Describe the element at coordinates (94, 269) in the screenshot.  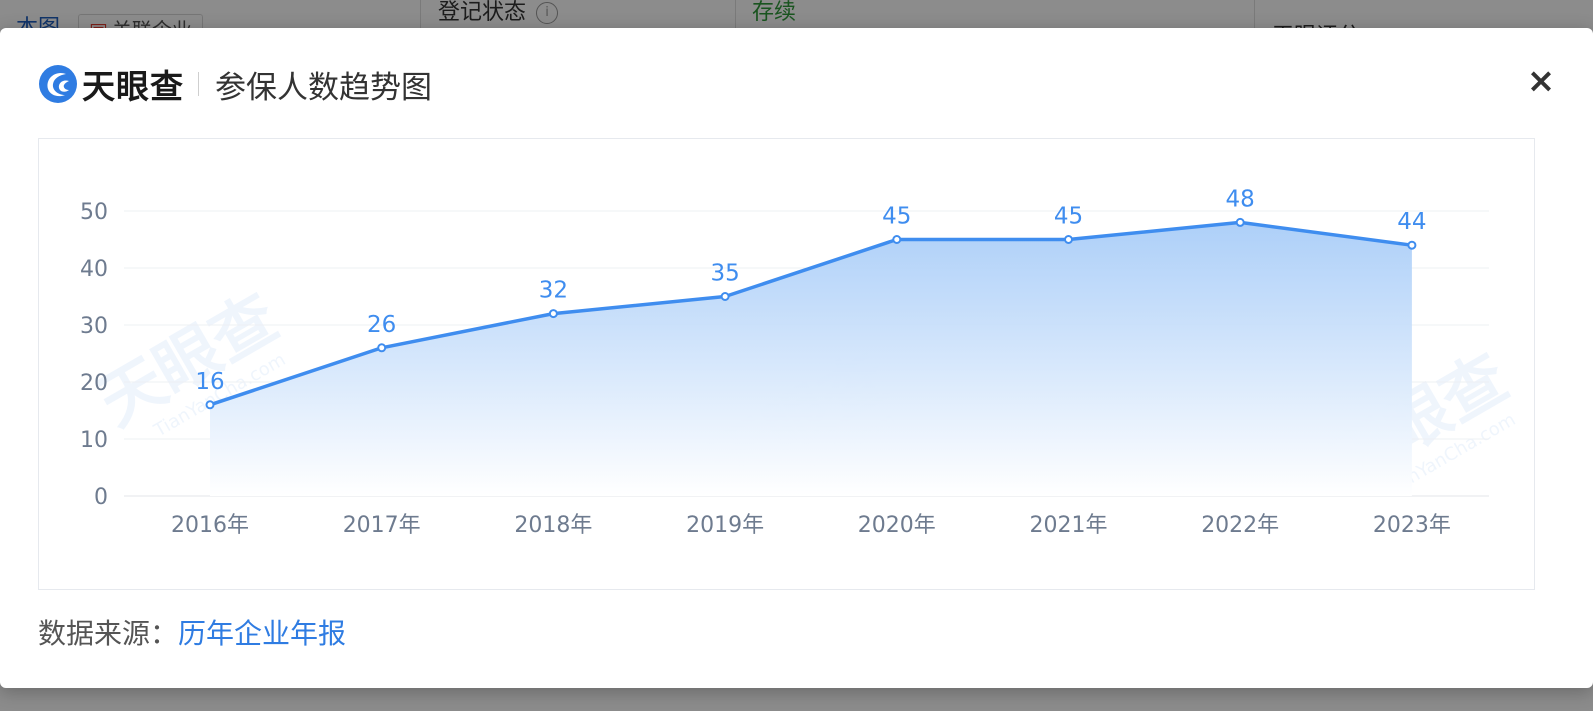
I see `y-tick-label: 40` at that location.